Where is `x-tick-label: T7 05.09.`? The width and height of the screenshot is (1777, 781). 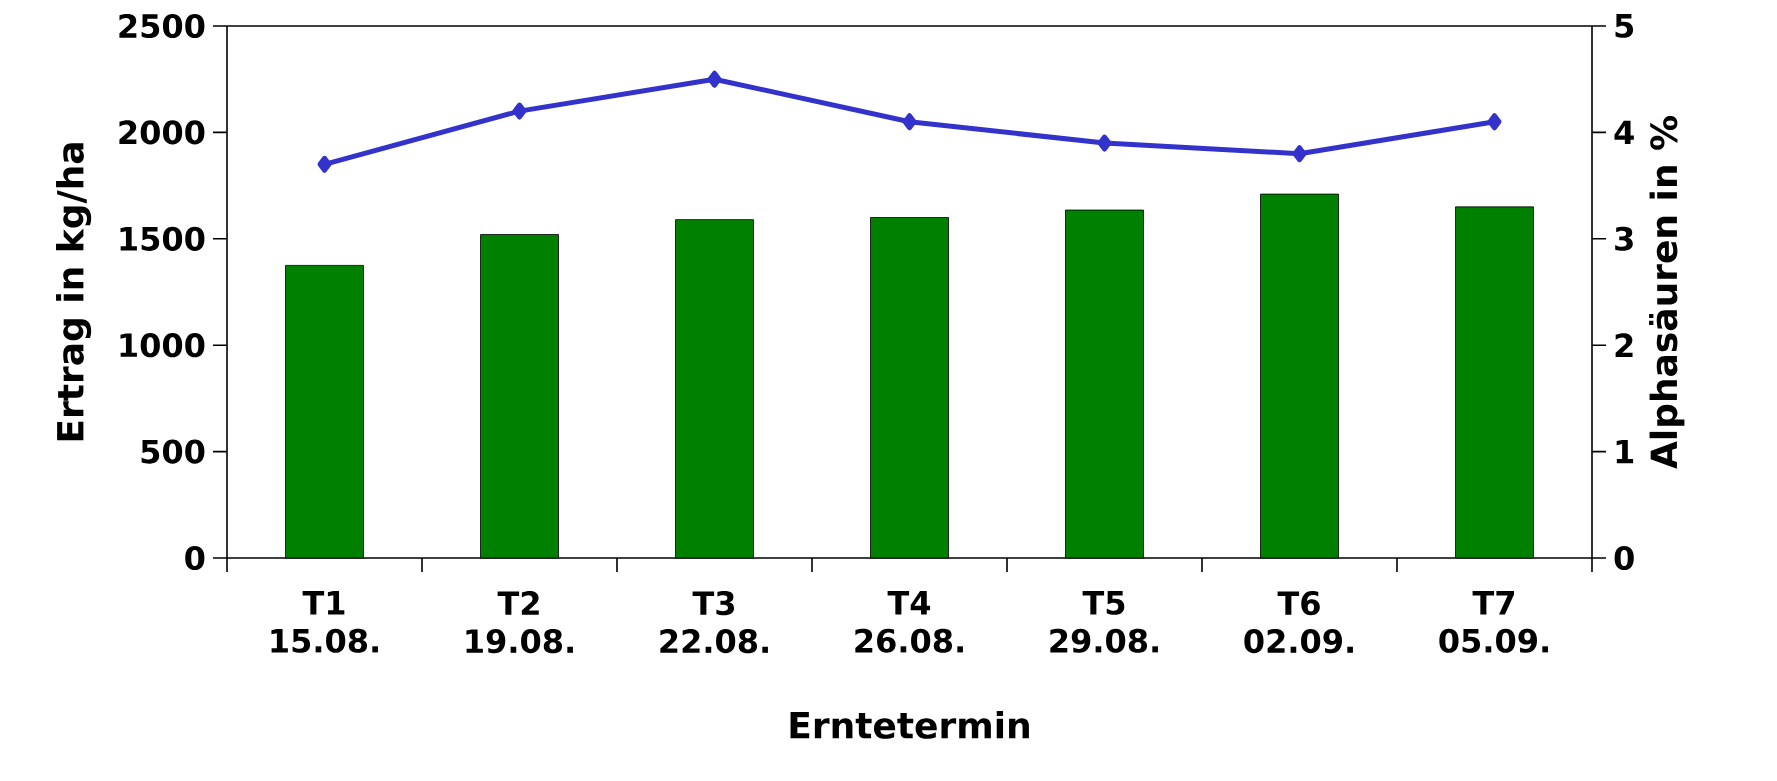 x-tick-label: T7 05.09. is located at coordinates (1493, 622).